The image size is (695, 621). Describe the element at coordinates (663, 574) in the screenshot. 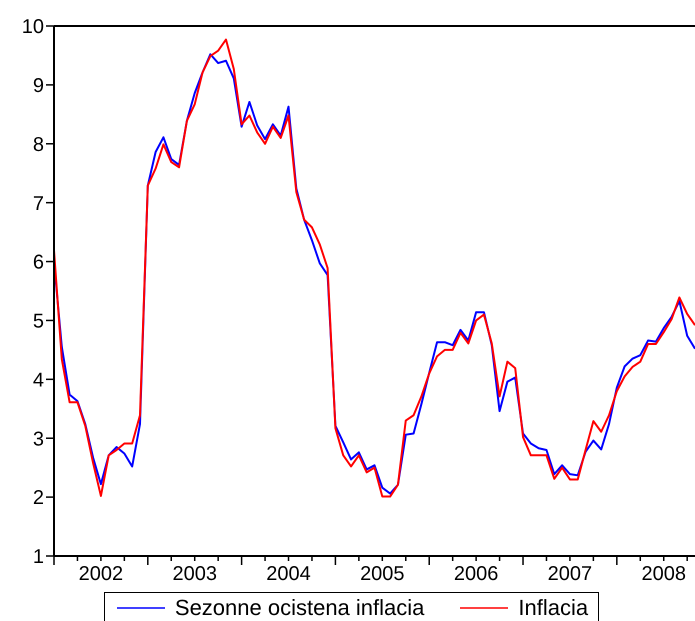

I see `x-tick-label: 2008` at that location.